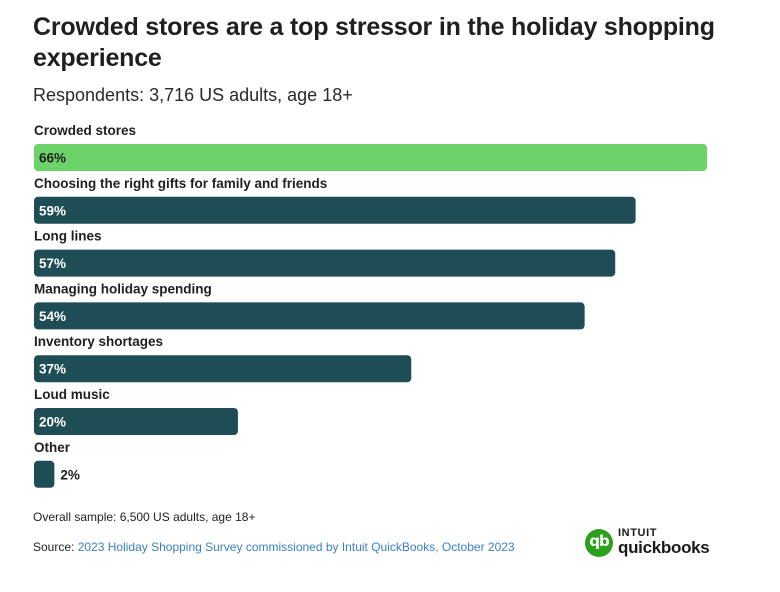  Describe the element at coordinates (52, 263) in the screenshot. I see `value-label: 57%` at that location.